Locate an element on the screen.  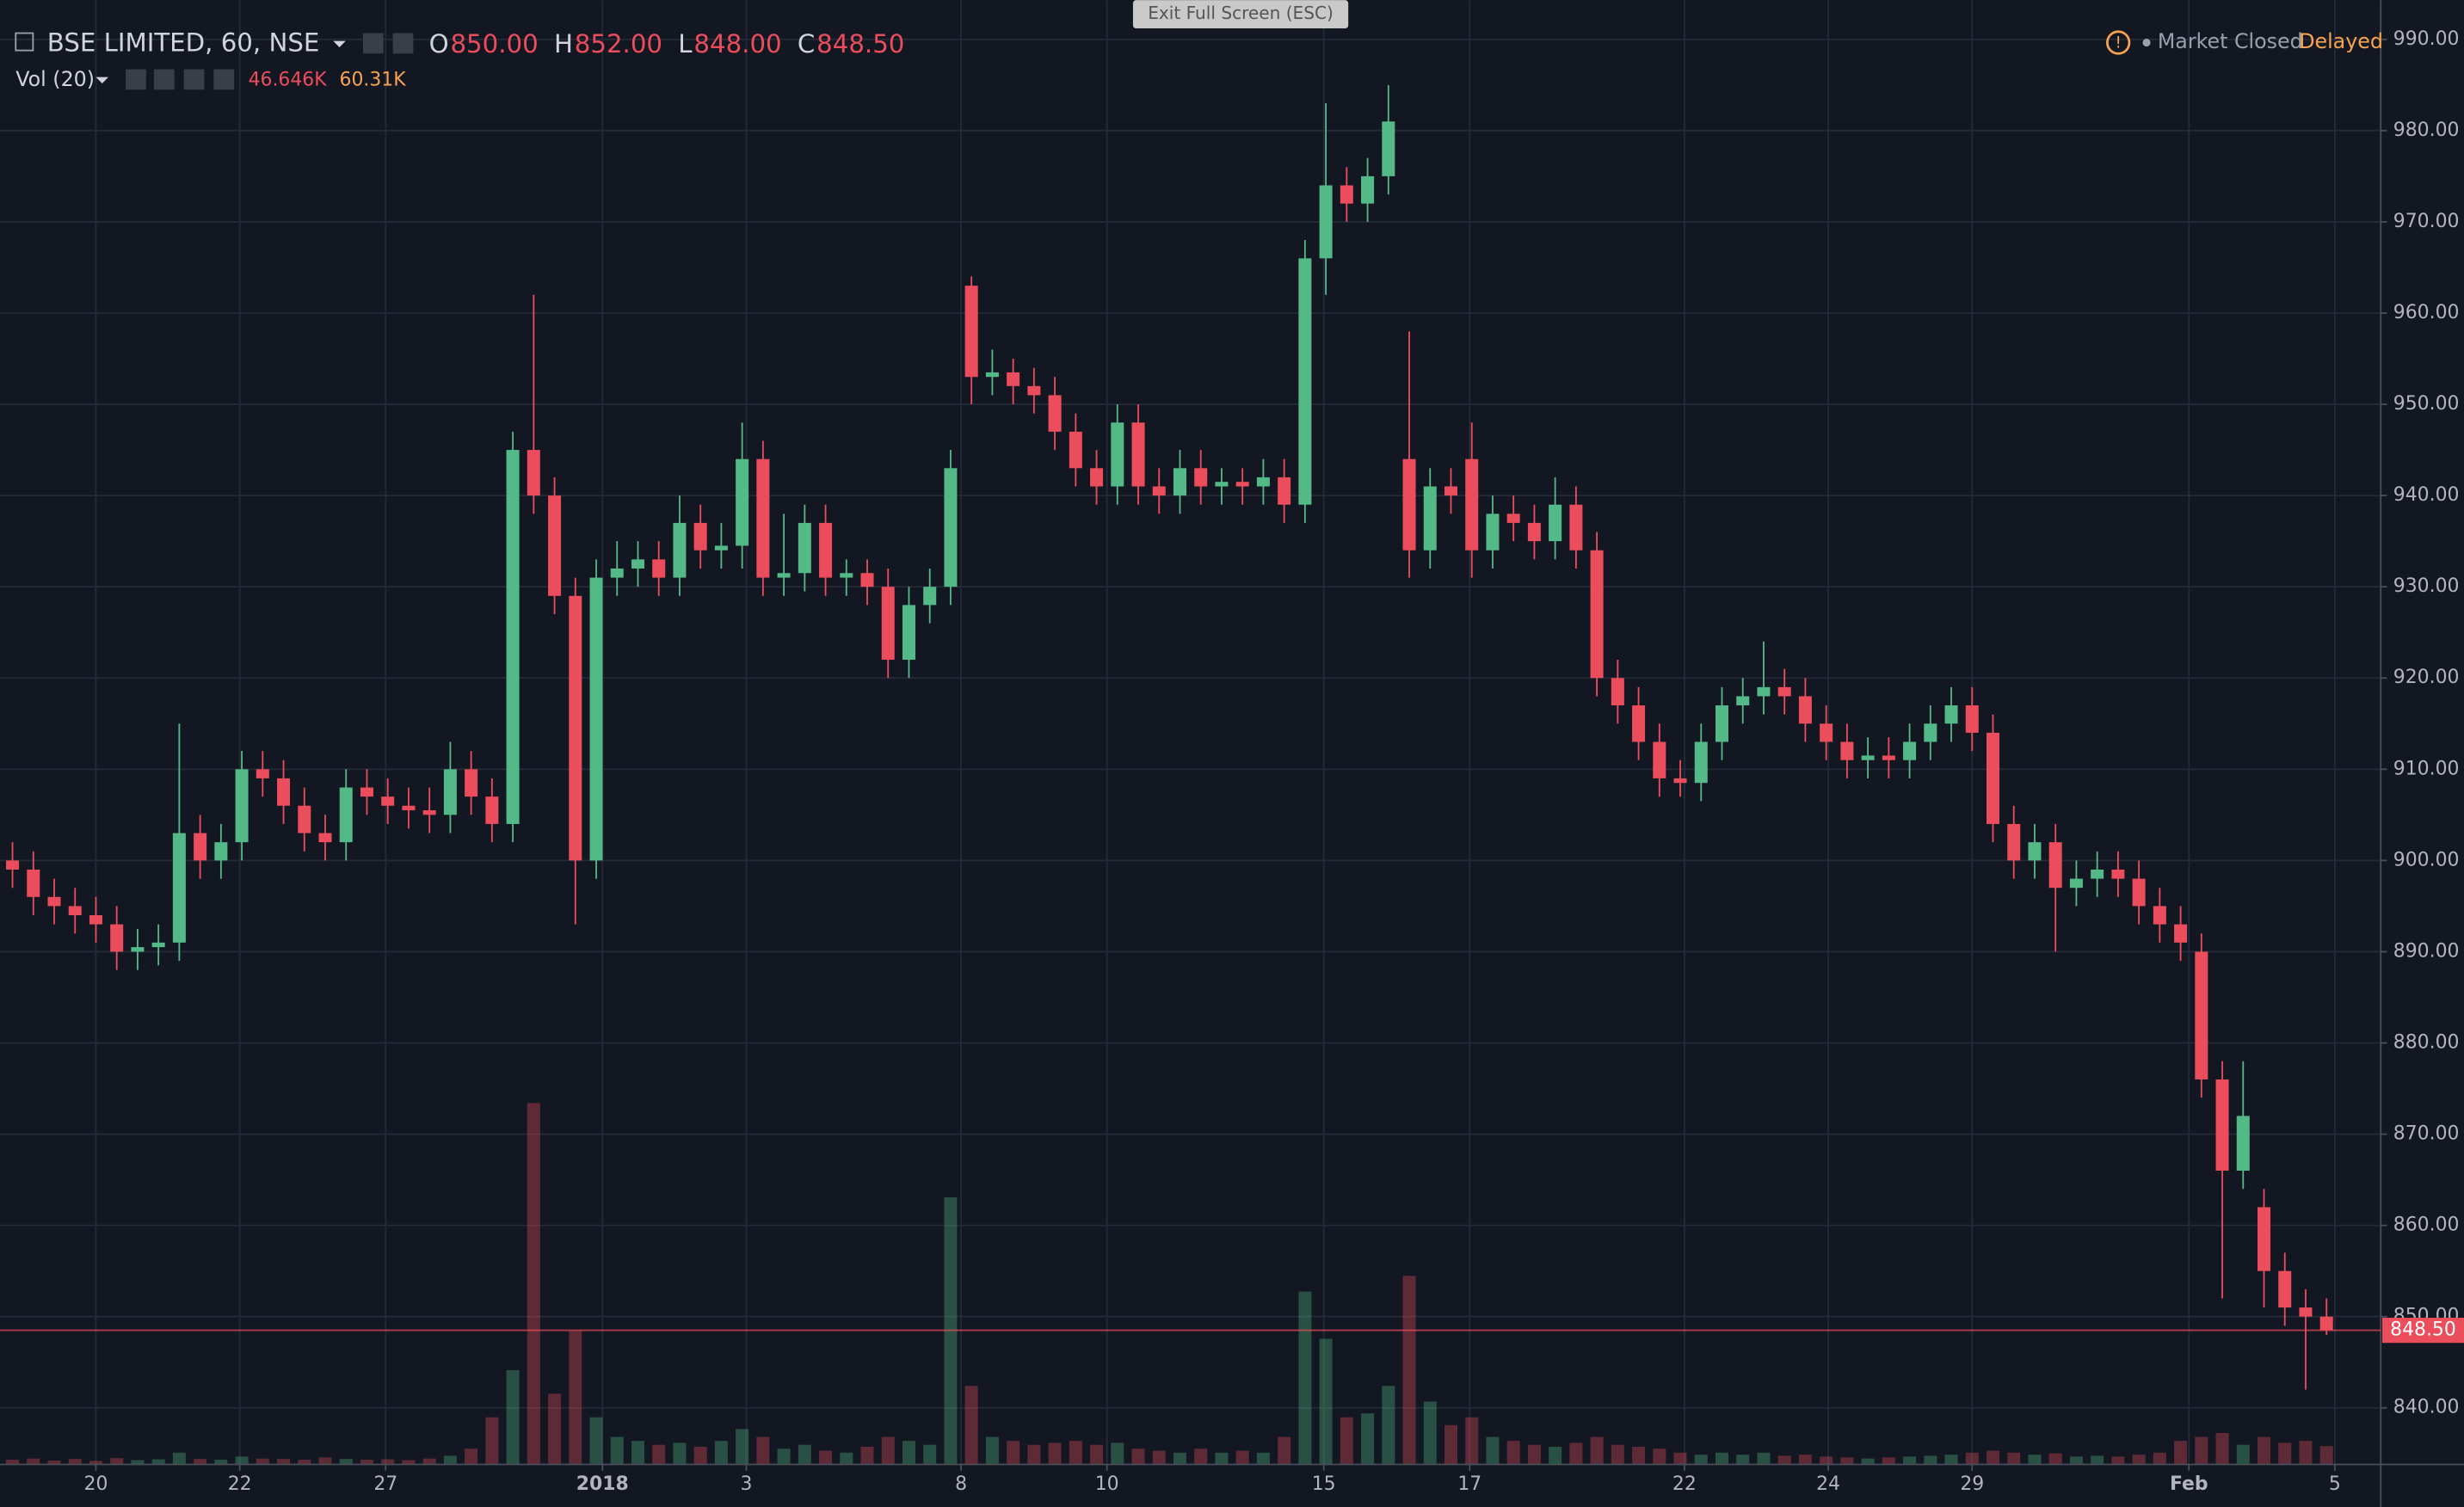
warning-icon is located at coordinates (2118, 42).